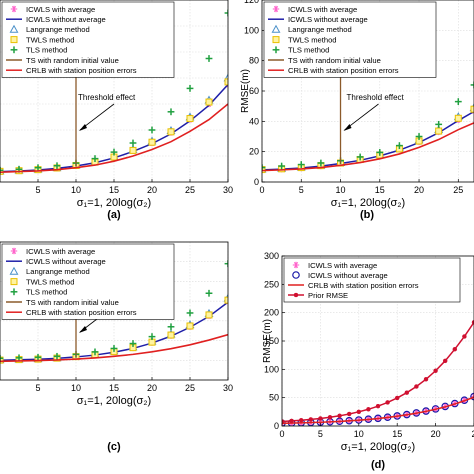 This screenshot has height=474, width=474. I want to click on y-tick-label: 120, so click(251, 2).